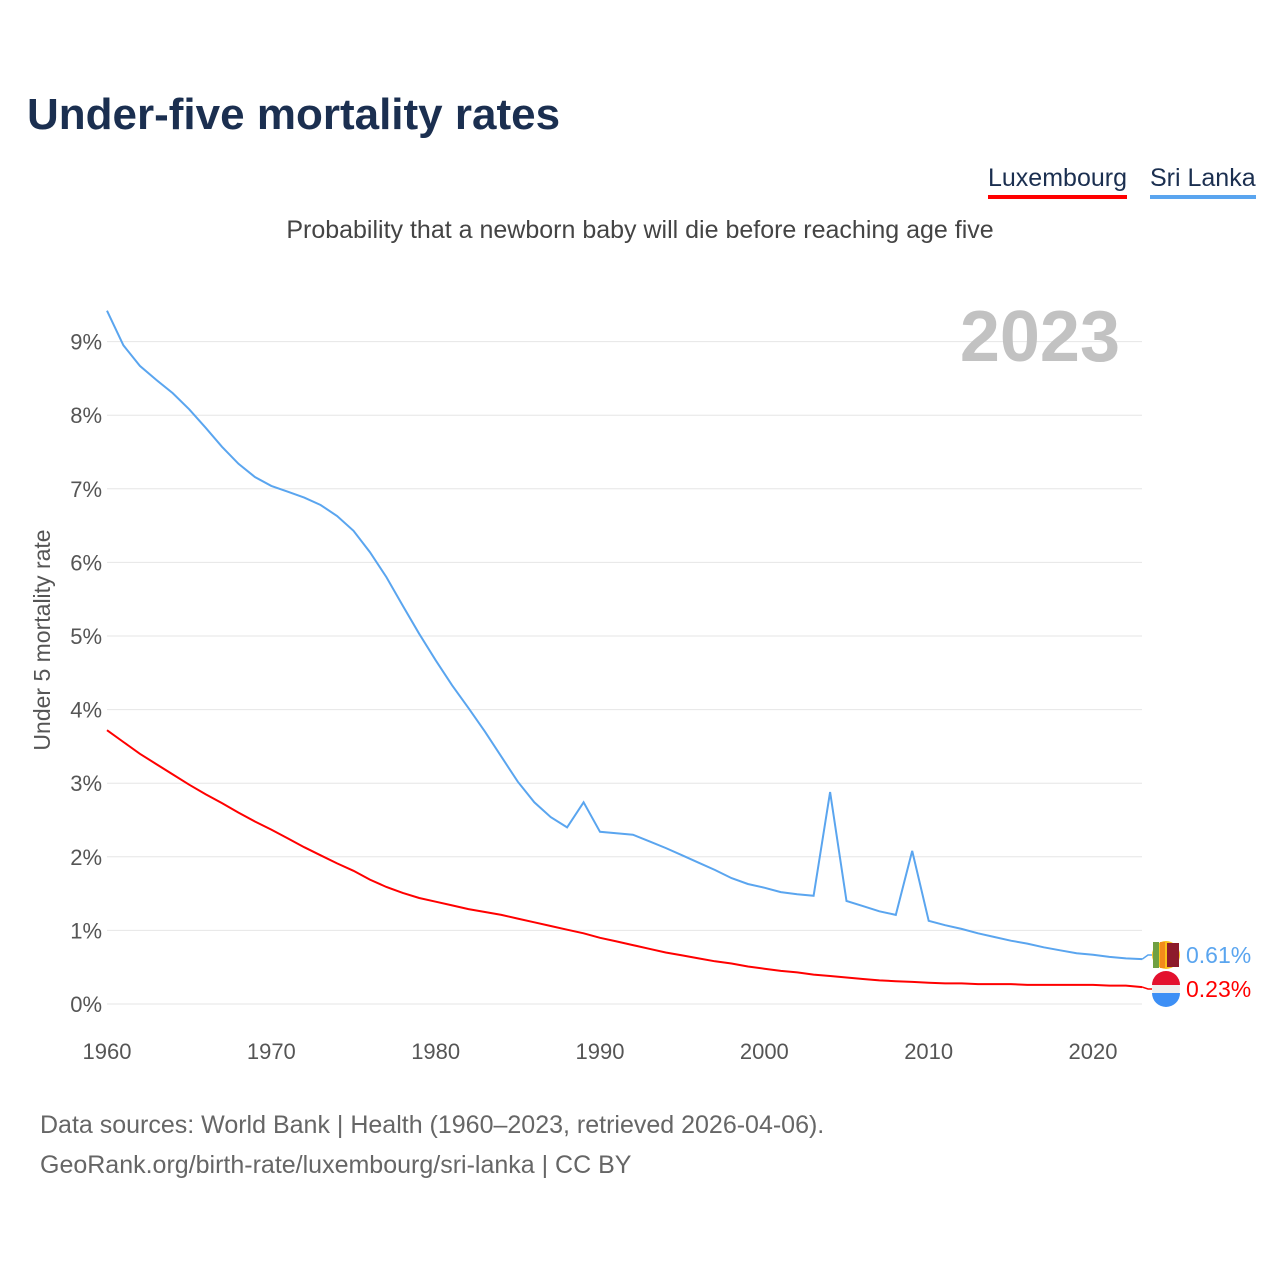 This screenshot has width=1280, height=1280. Describe the element at coordinates (1203, 181) in the screenshot. I see `legend-sri-lanka: Sri Lanka` at that location.